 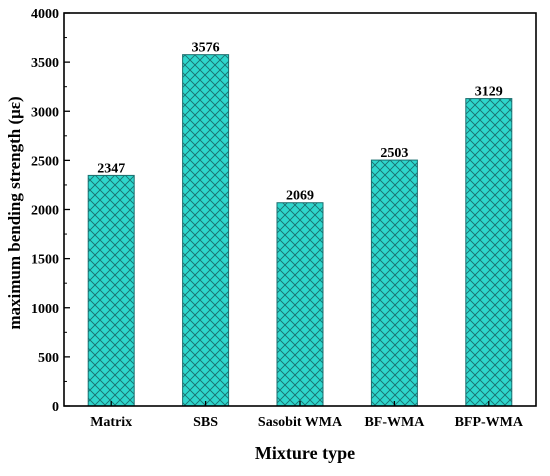 I want to click on y-tick-label: 3500, so click(x=45, y=63).